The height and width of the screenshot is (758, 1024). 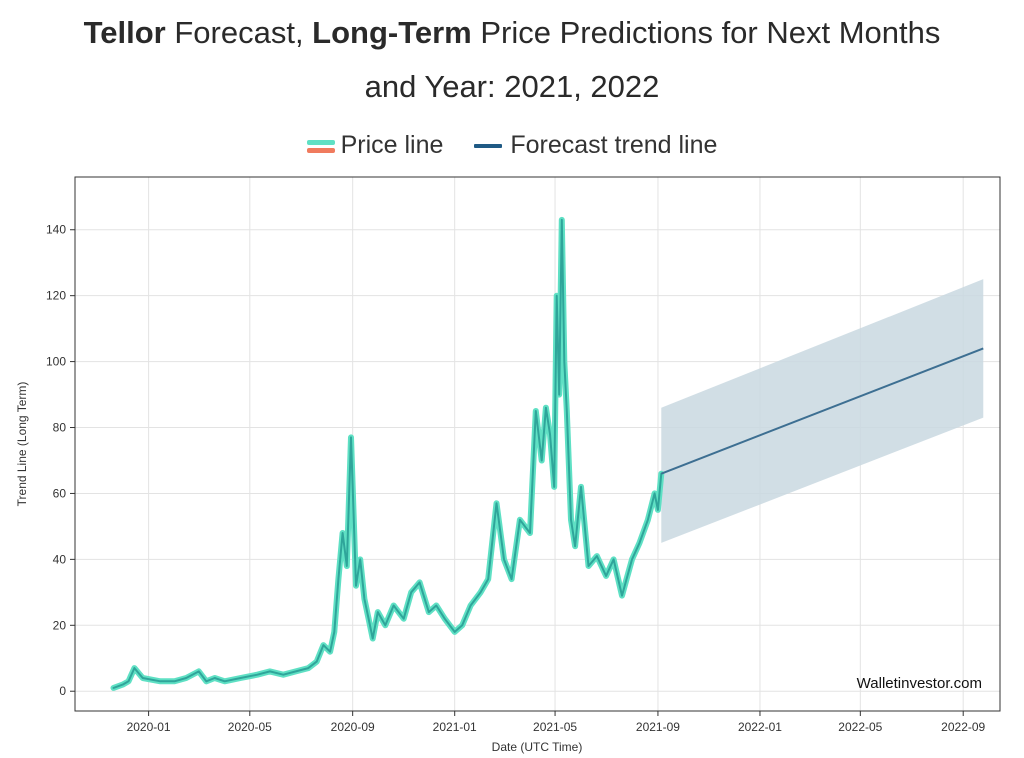 What do you see at coordinates (919, 683) in the screenshot?
I see `watermark-text: Walletinvestor.com` at bounding box center [919, 683].